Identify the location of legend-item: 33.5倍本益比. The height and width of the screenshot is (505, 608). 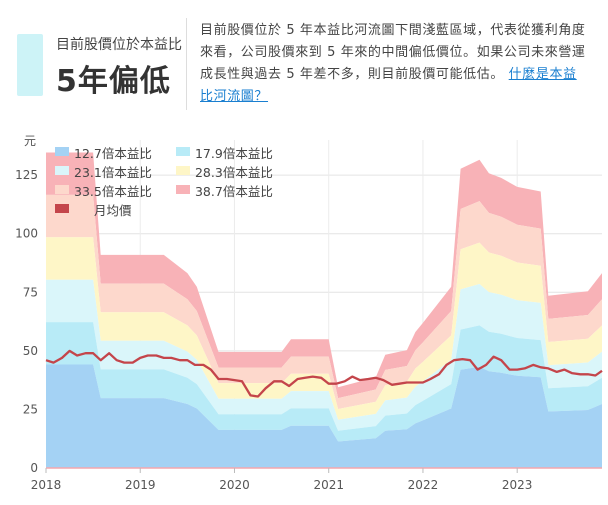
(113, 190).